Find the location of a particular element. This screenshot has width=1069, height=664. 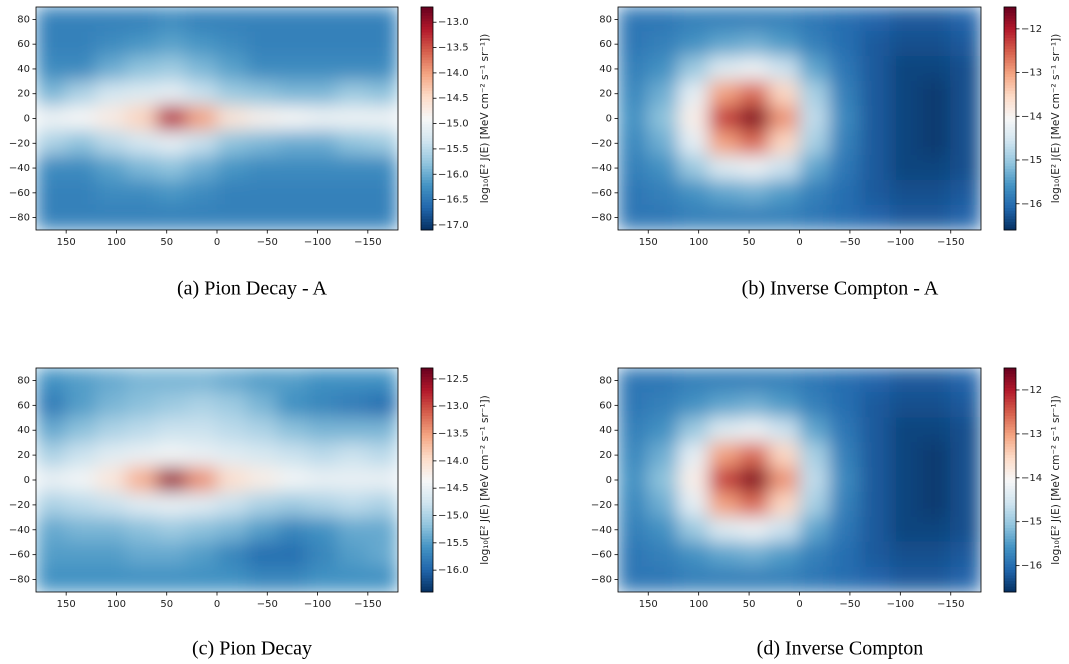

colorbar-tick-label: −16 is located at coordinates (1031, 204).